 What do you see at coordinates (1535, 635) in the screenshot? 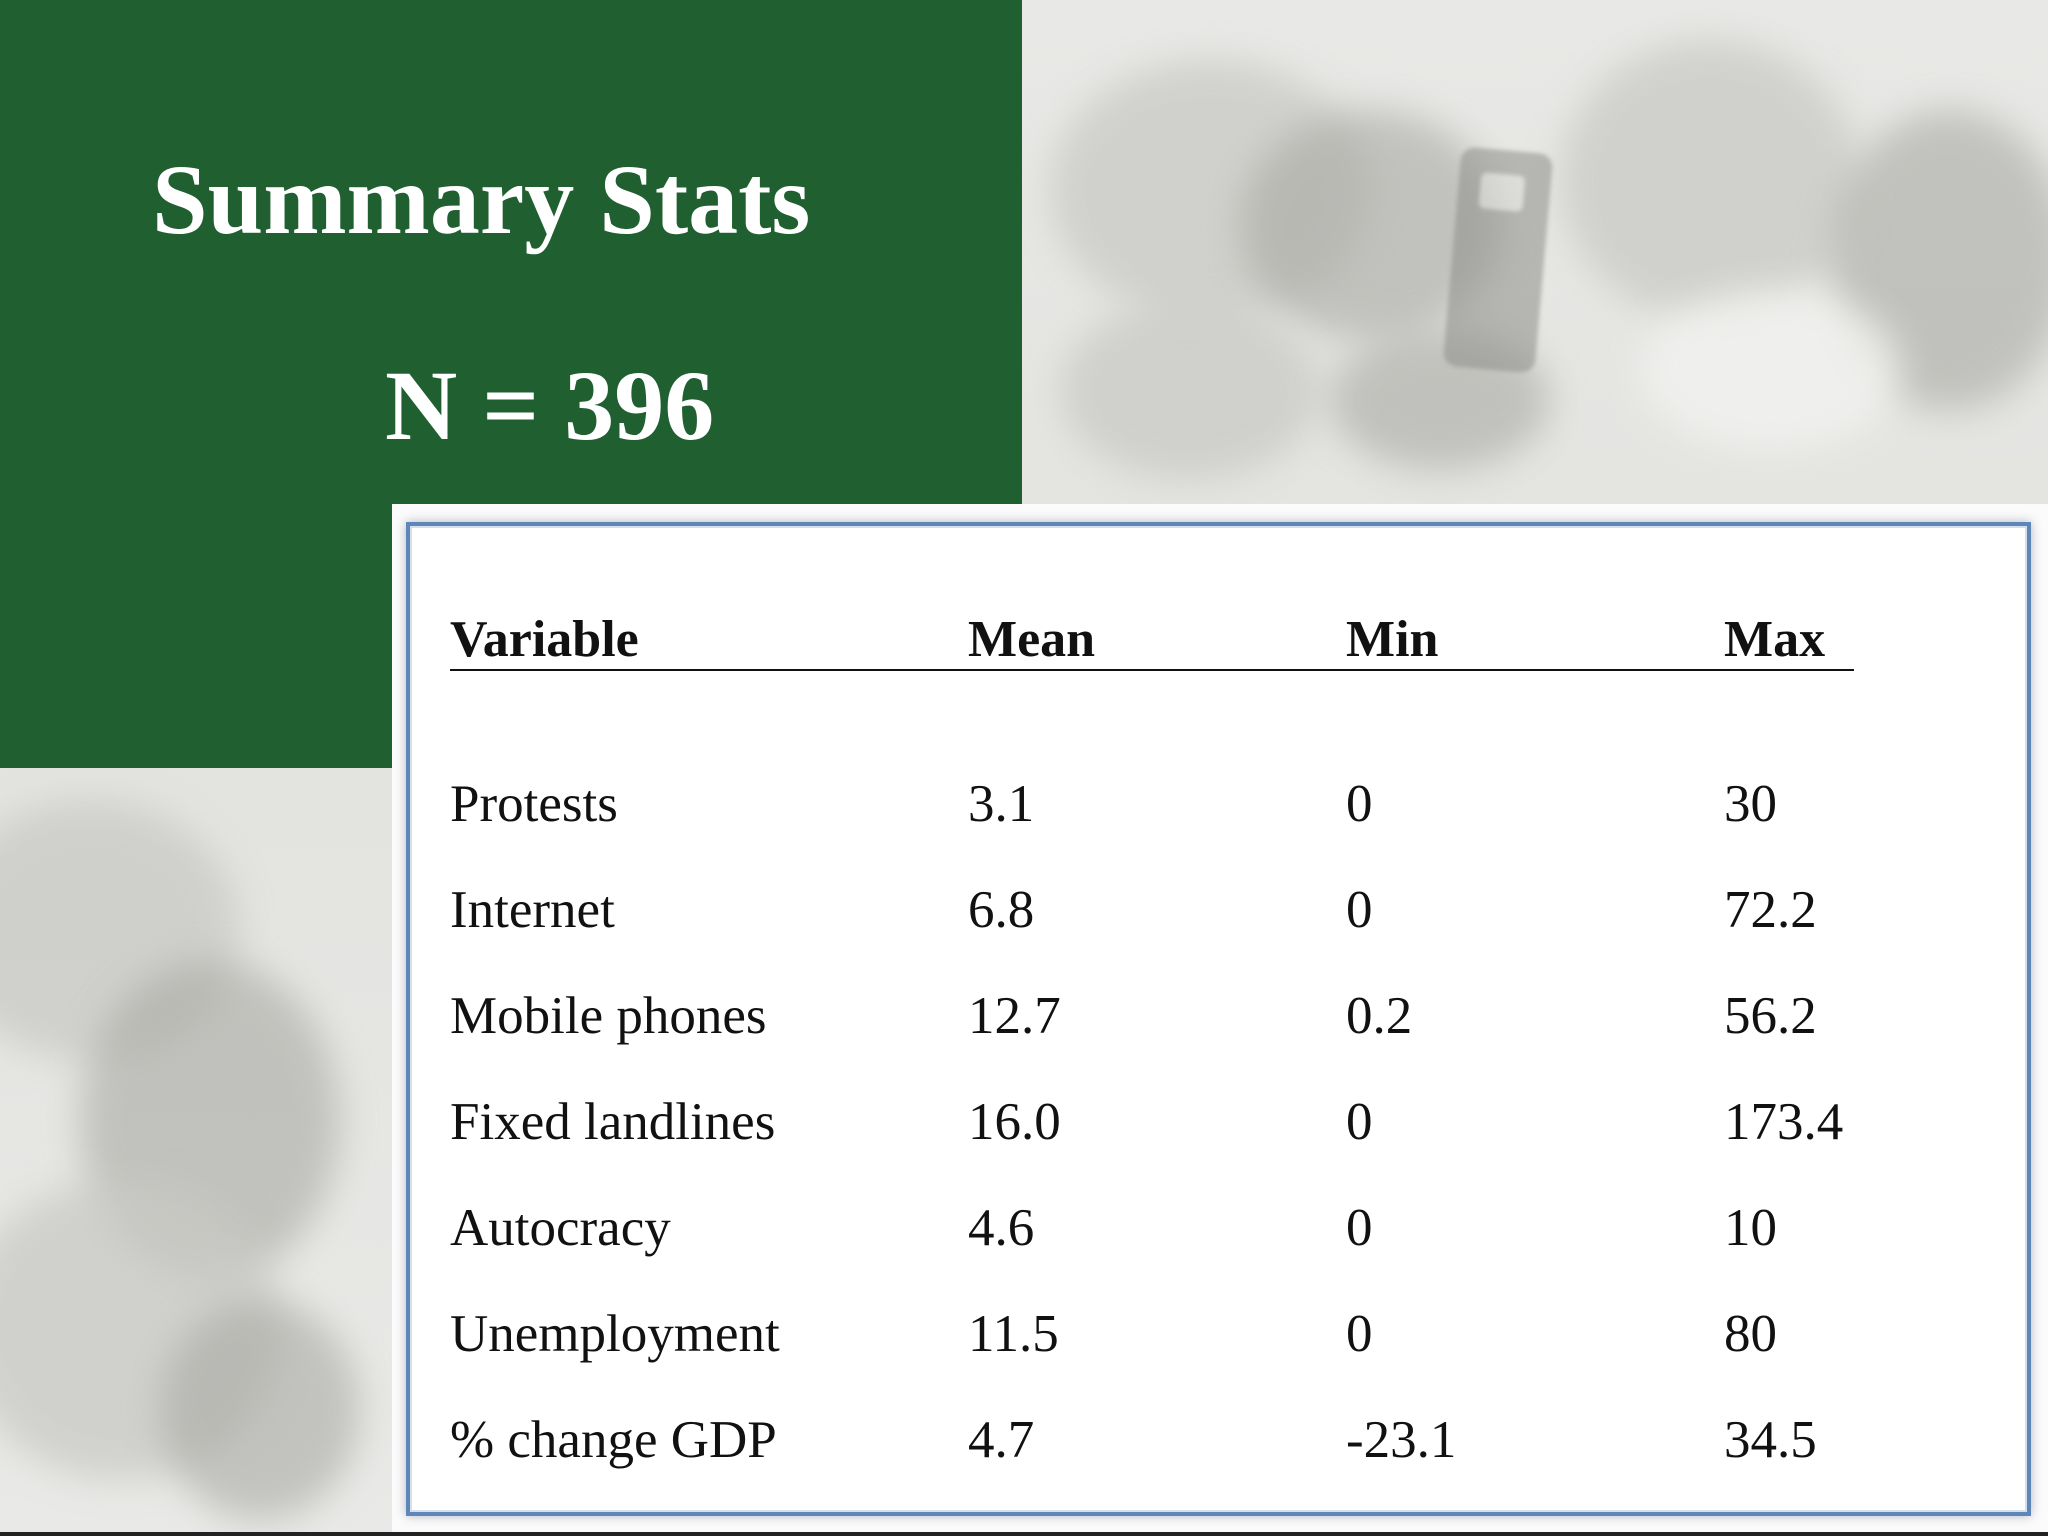
I see `header-min: Min` at bounding box center [1535, 635].